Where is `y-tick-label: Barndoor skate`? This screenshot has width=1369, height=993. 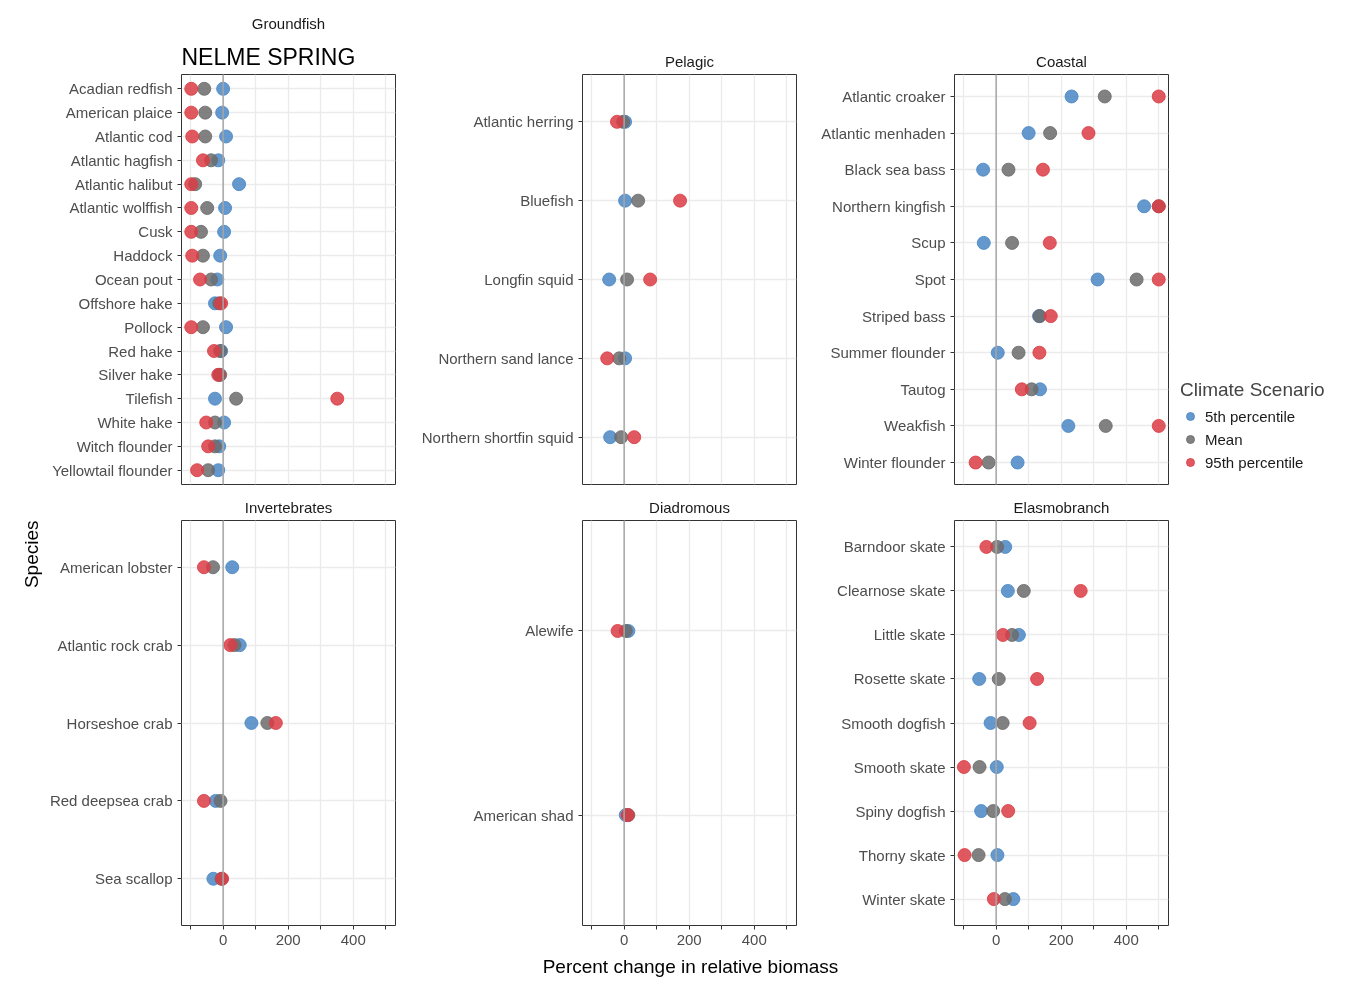 y-tick-label: Barndoor skate is located at coordinates (894, 547).